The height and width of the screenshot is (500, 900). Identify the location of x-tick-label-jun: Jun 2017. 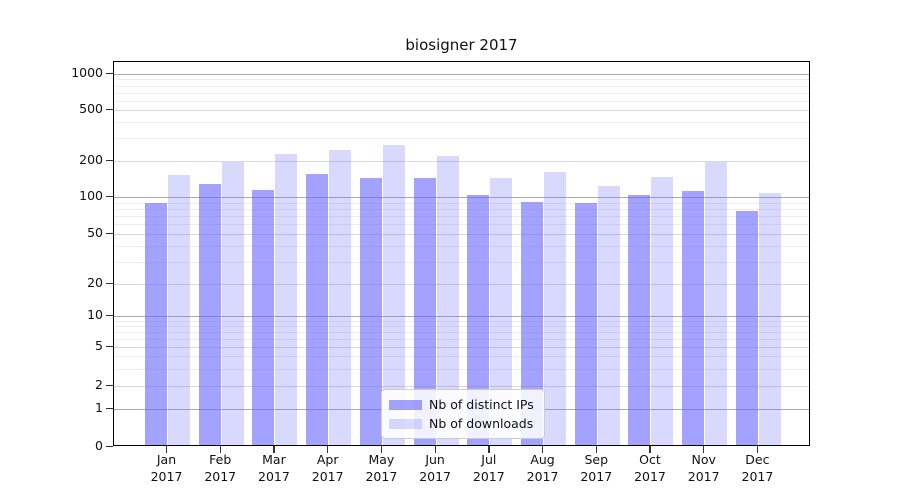
(435, 468).